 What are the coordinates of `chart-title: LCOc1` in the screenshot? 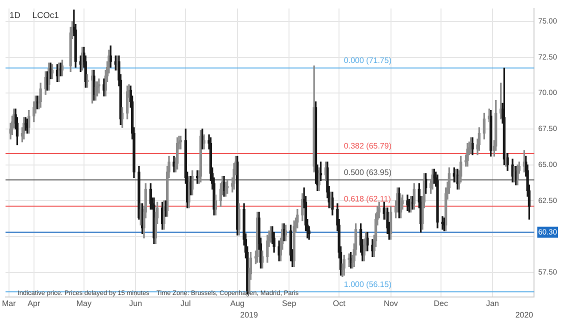 It's located at (46, 15).